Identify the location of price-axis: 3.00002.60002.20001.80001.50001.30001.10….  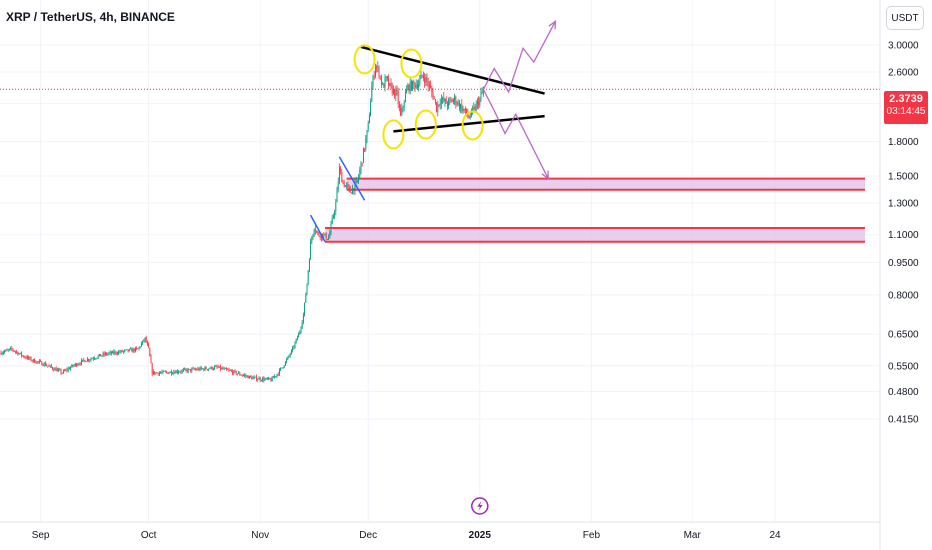
(899, 275).